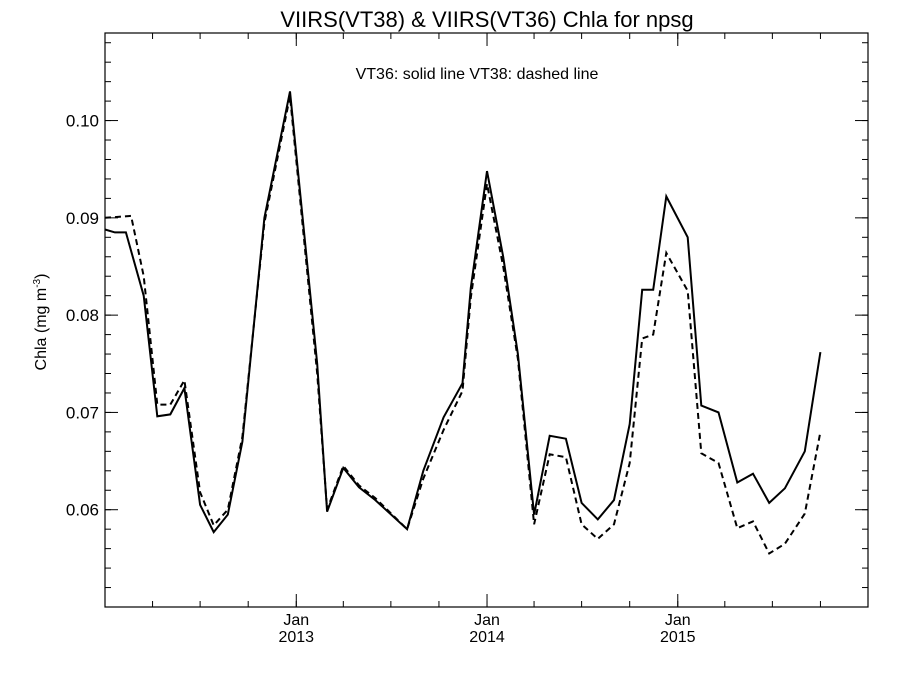 The image size is (900, 675). What do you see at coordinates (296, 637) in the screenshot?
I see `x-tick-label-year: 2013` at bounding box center [296, 637].